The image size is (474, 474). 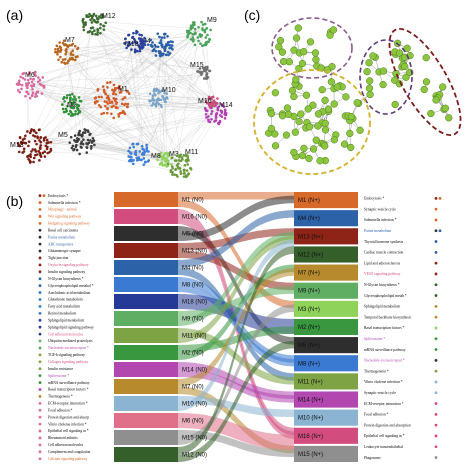 What do you see at coordinates (194, 439) in the screenshot?
I see `sankey-left-label: M15 (N0)` at bounding box center [194, 439].